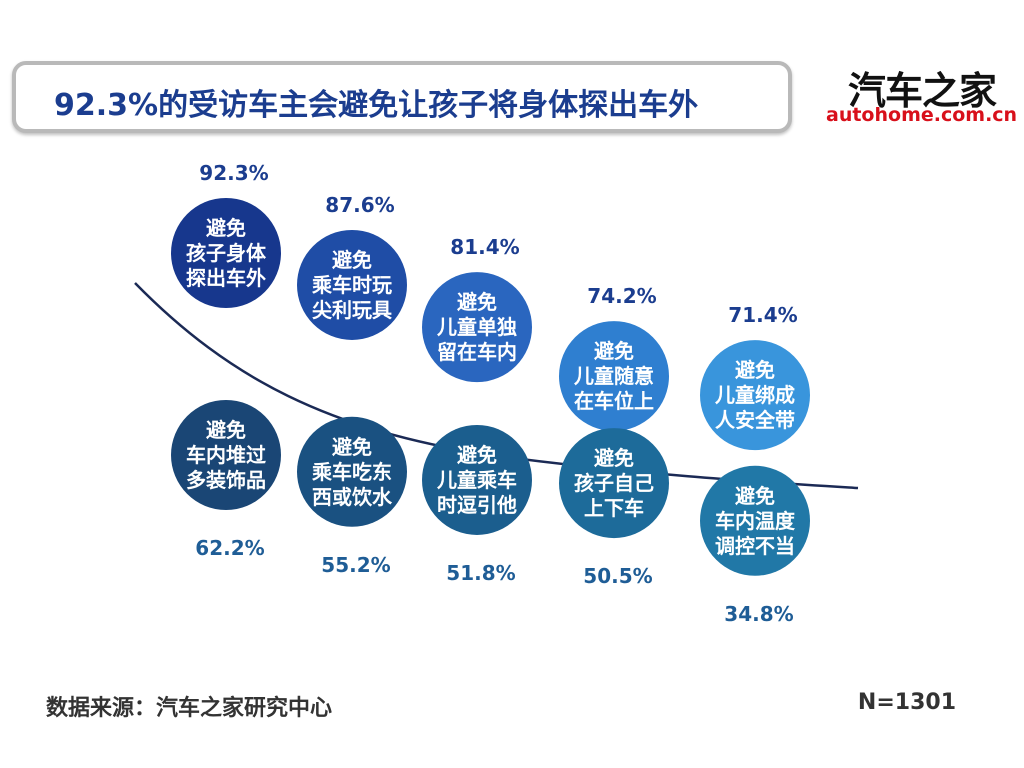  What do you see at coordinates (480, 573) in the screenshot?
I see `pct-label-bottom-3: 51.8%` at bounding box center [480, 573].